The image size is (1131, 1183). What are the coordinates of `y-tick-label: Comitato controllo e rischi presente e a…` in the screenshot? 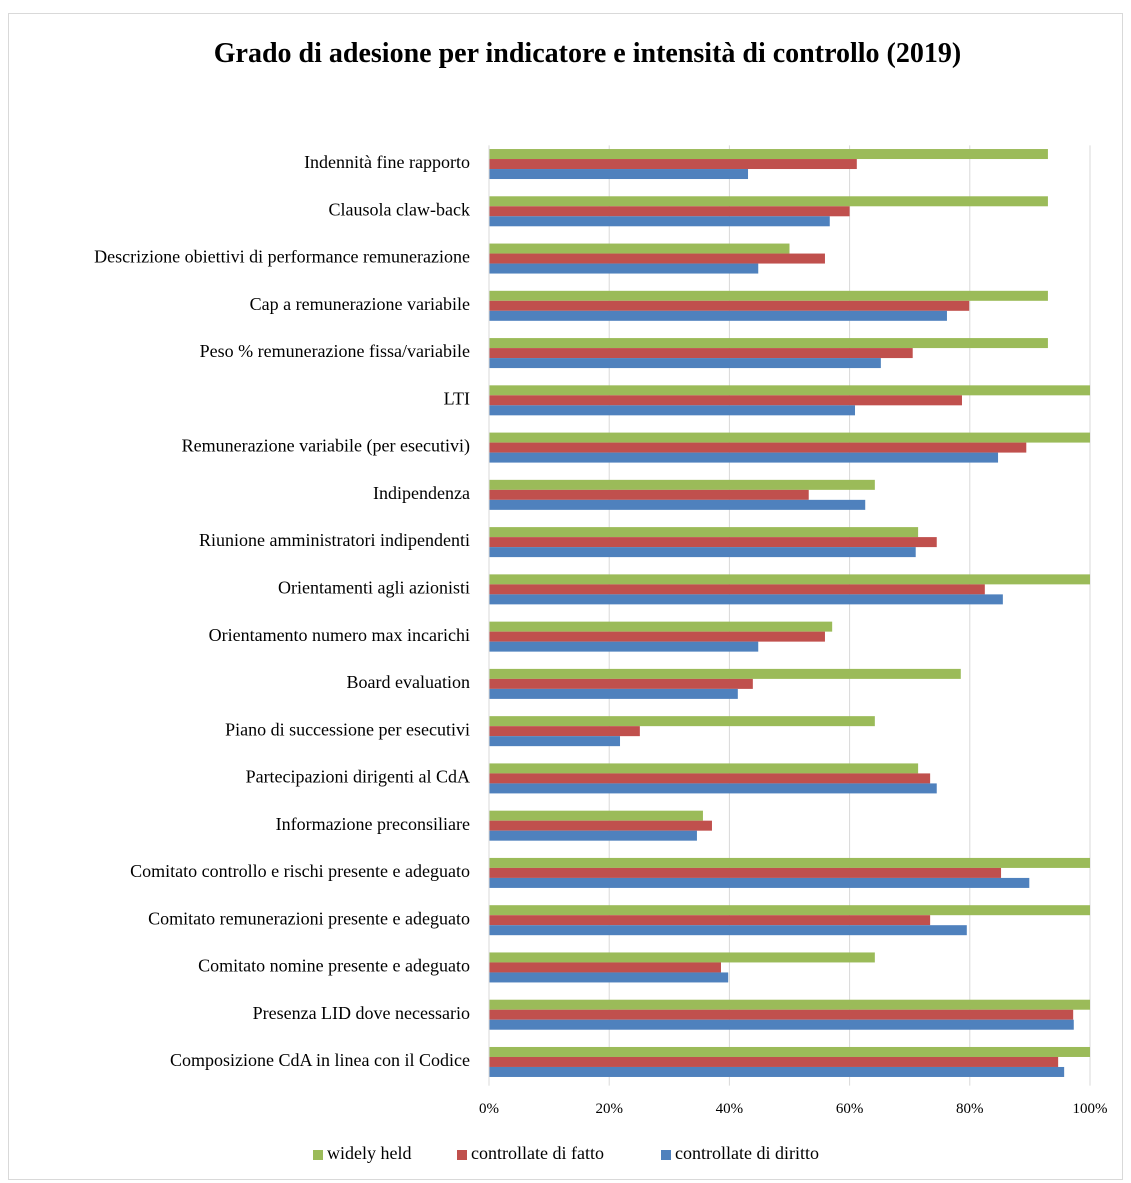 It's located at (300, 871).